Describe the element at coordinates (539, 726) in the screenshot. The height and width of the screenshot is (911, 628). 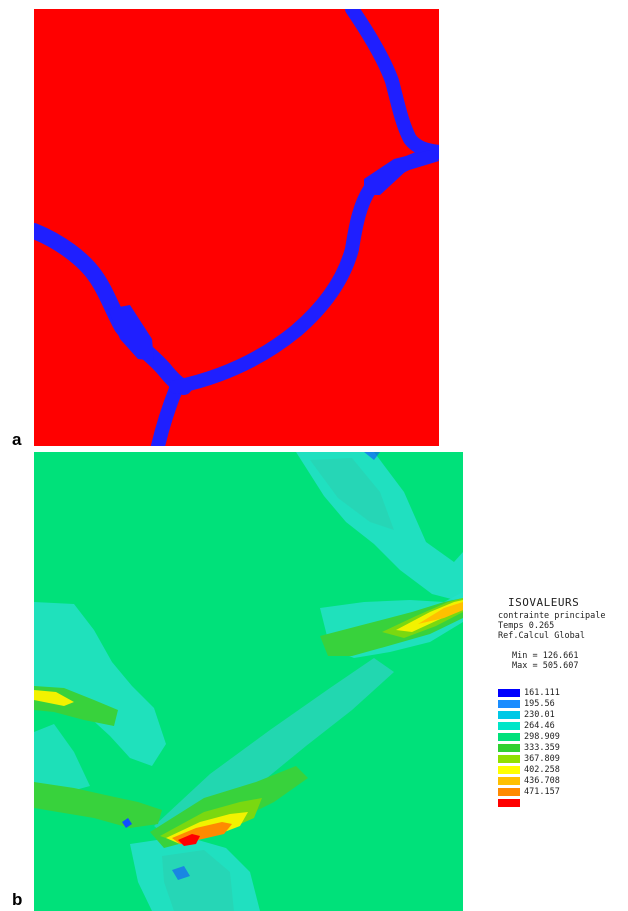
I see `legend-value: 264.46` at that location.